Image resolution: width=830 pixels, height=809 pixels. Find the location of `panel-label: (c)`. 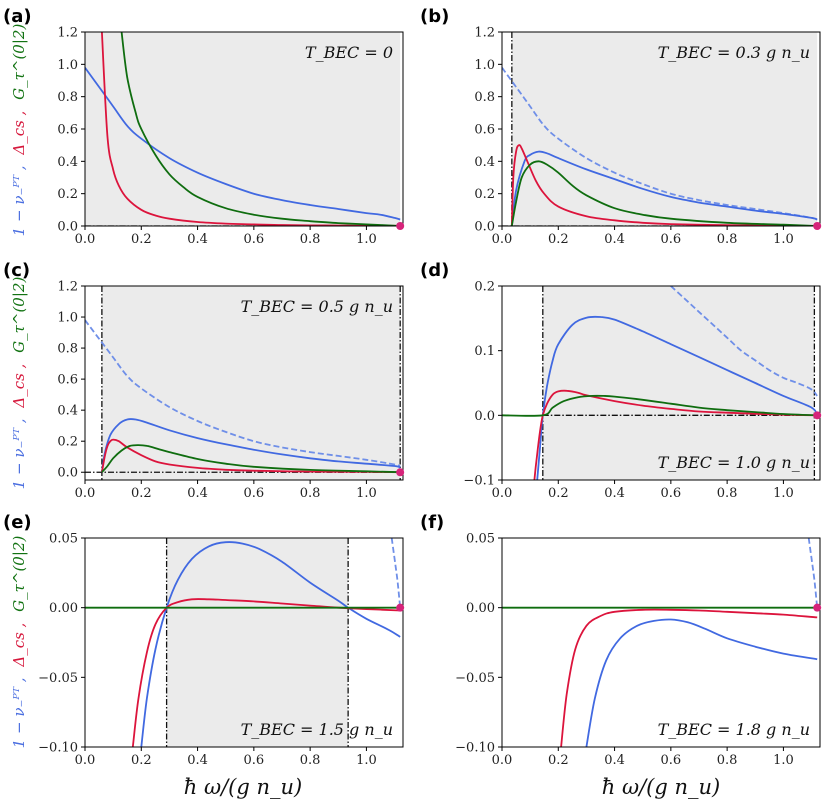

panel-label: (c) is located at coordinates (16, 270).